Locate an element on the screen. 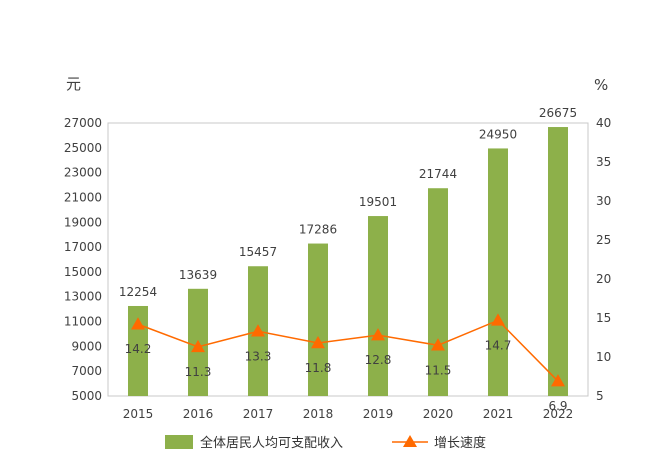 This screenshot has height=469, width=660. x-tick-label: 2019 is located at coordinates (378, 414).